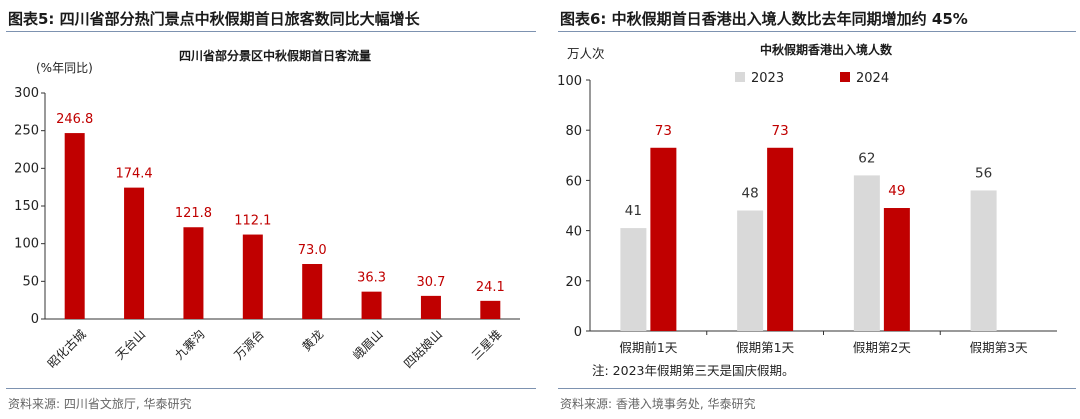 The width and height of the screenshot is (1080, 419). I want to click on left-title-rule, so click(271, 31).